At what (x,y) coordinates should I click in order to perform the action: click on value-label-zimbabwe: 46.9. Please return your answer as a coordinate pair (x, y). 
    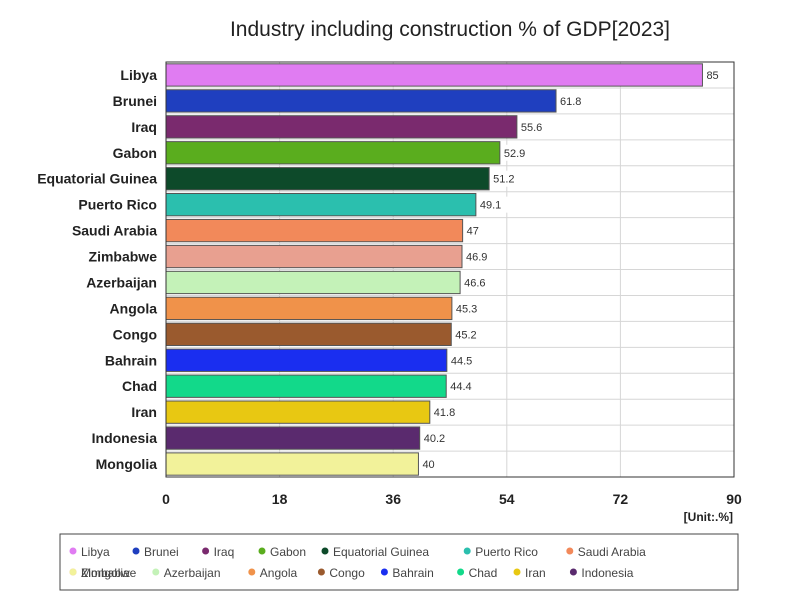
    Looking at the image, I should click on (476, 258).